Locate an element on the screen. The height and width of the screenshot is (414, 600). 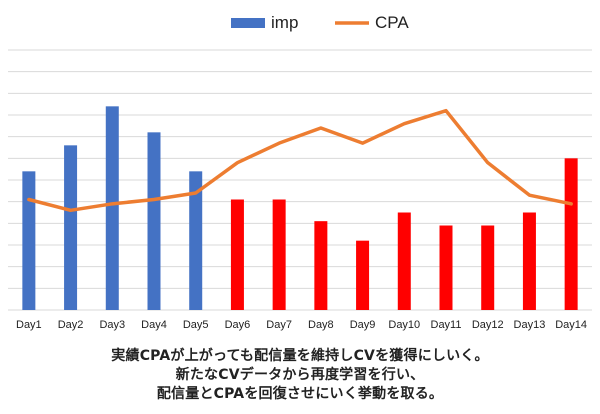
legend-label-imp: imp is located at coordinates (284, 22).